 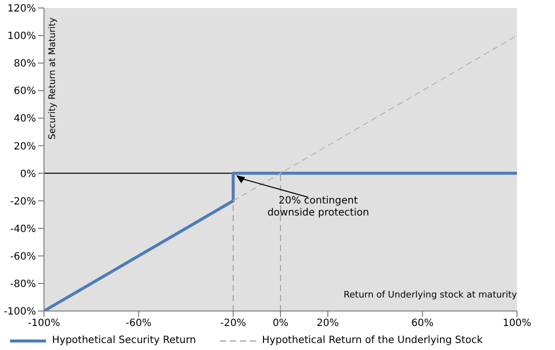 I want to click on x-axis-title: Return of Underlying stock at maturity, so click(x=431, y=295).